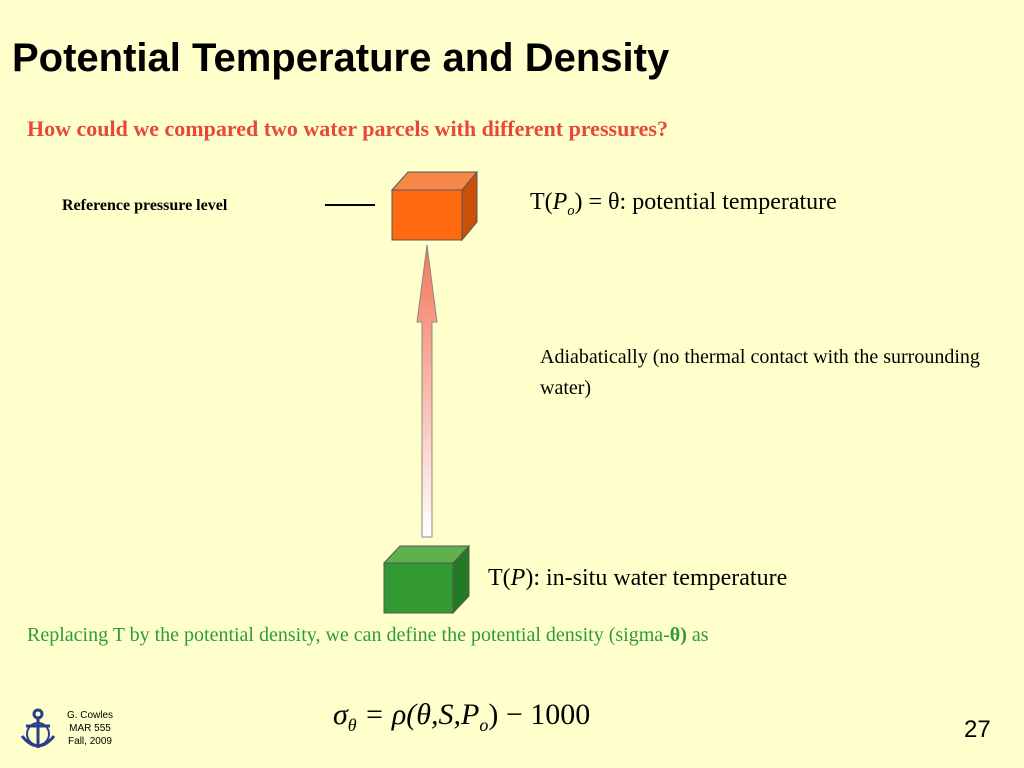 The height and width of the screenshot is (768, 1024). What do you see at coordinates (38, 728) in the screenshot?
I see `logo` at bounding box center [38, 728].